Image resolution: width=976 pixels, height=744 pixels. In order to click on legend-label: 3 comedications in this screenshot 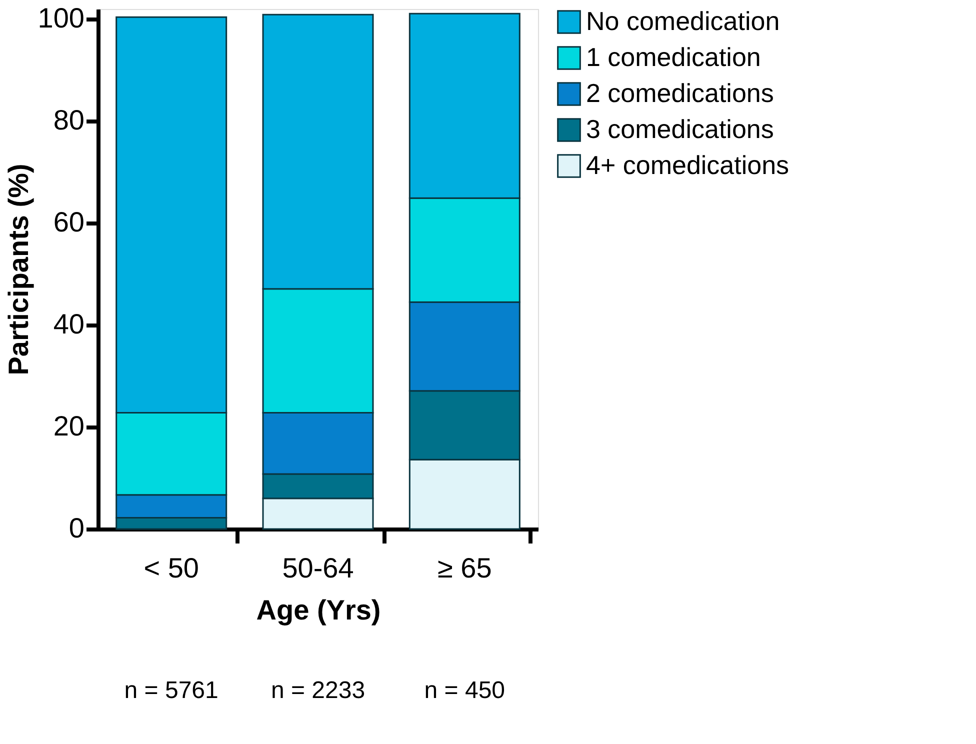, I will do `click(680, 129)`.